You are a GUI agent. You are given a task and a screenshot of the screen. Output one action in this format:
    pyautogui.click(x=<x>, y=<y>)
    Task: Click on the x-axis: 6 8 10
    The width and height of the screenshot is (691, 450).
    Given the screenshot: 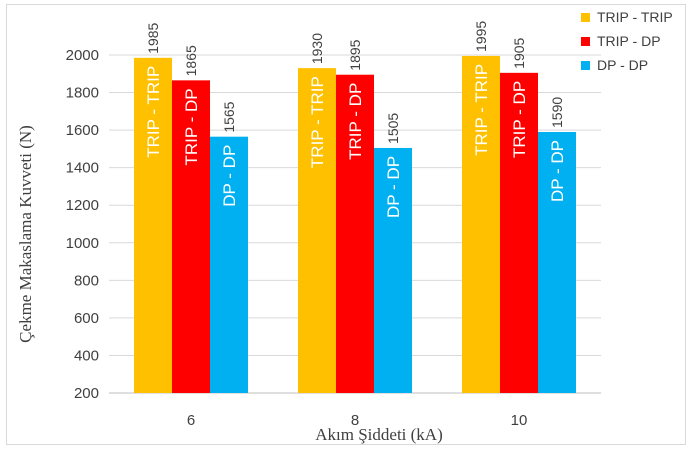 What is the action you would take?
    pyautogui.click(x=357, y=420)
    